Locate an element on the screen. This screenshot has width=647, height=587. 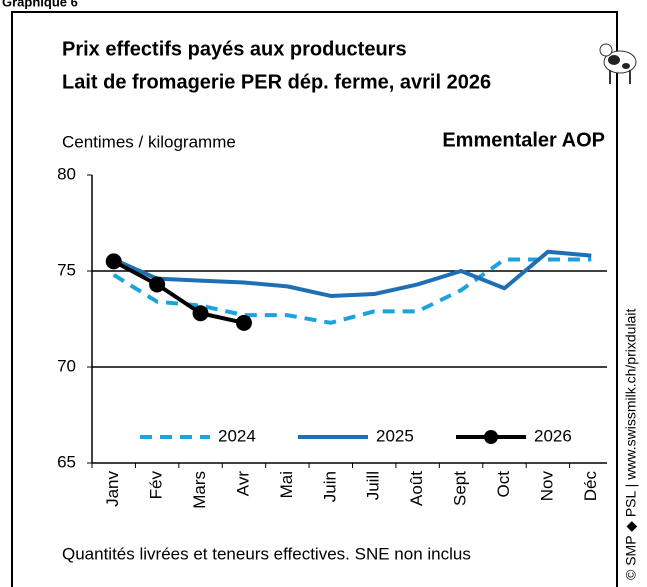
y-tick-label: 70 is located at coordinates (66, 365).